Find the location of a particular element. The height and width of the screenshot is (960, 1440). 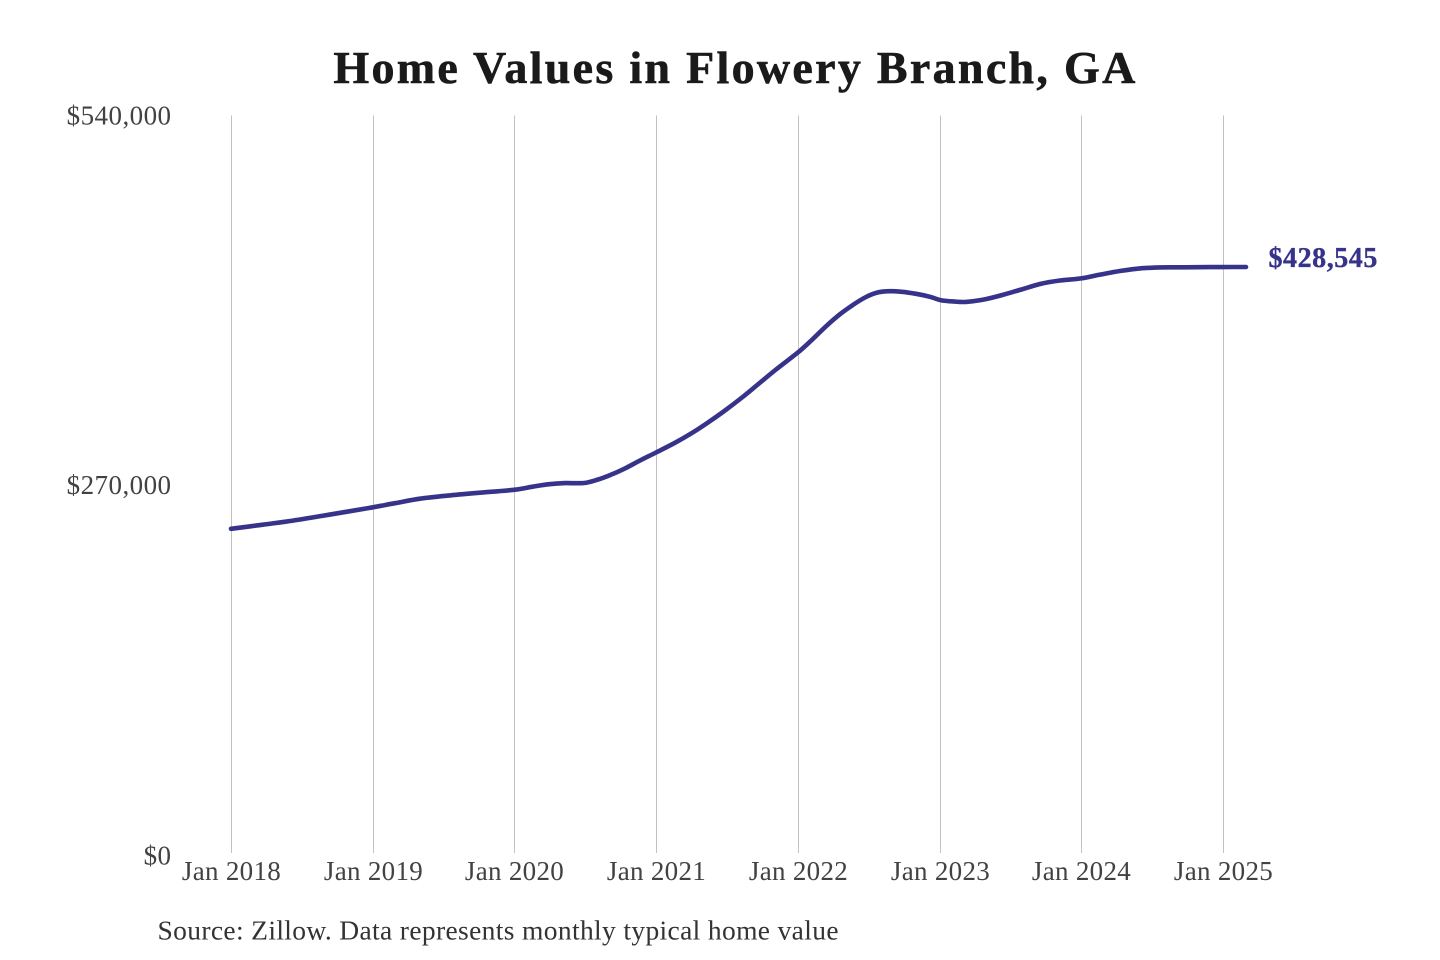

svg-text: $540,000 is located at coordinates (119, 116).